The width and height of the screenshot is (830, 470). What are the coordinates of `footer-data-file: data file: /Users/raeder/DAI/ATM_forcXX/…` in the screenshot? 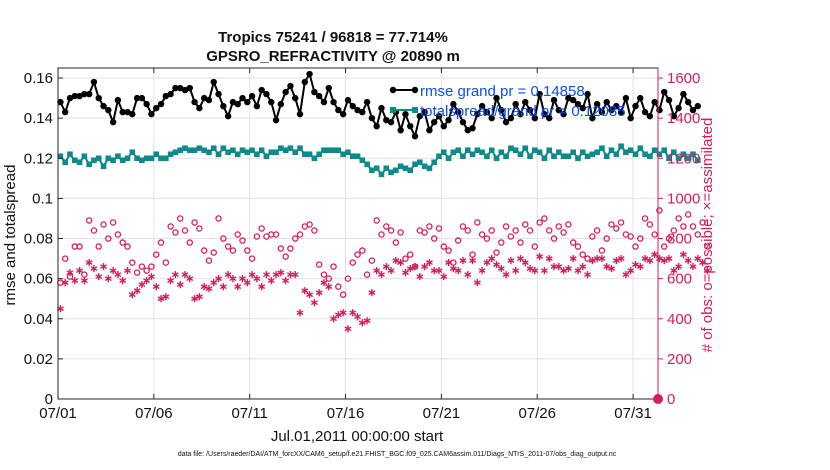 It's located at (397, 454).